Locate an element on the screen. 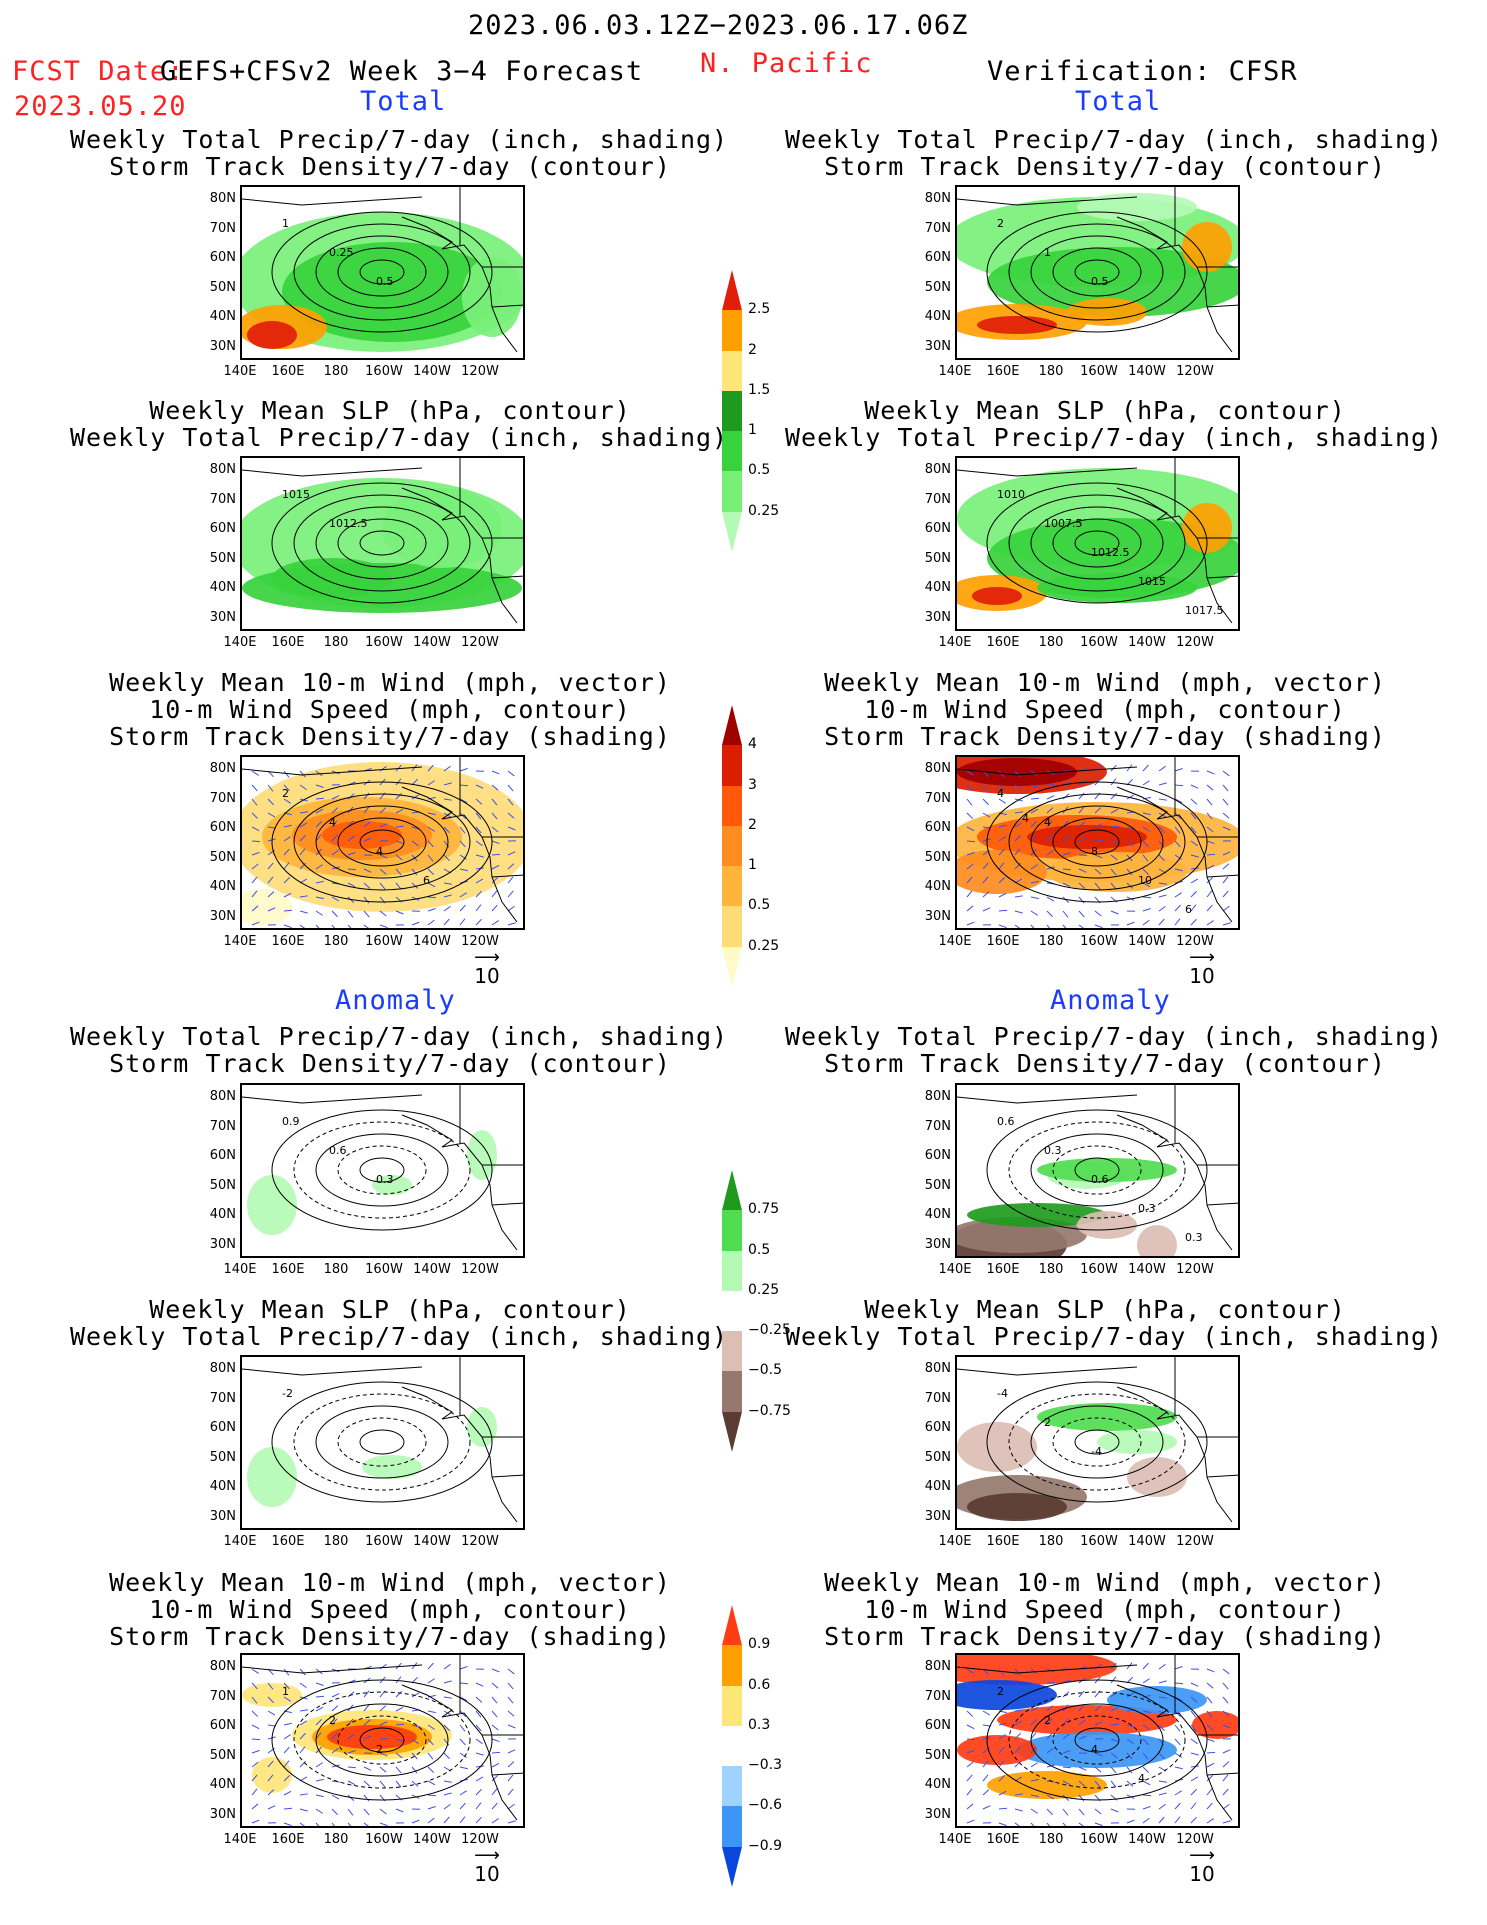  map-canvas-obs-precip-anom: 0.6 0.3 0.6 0.3 0.3 is located at coordinates (1097, 1170).